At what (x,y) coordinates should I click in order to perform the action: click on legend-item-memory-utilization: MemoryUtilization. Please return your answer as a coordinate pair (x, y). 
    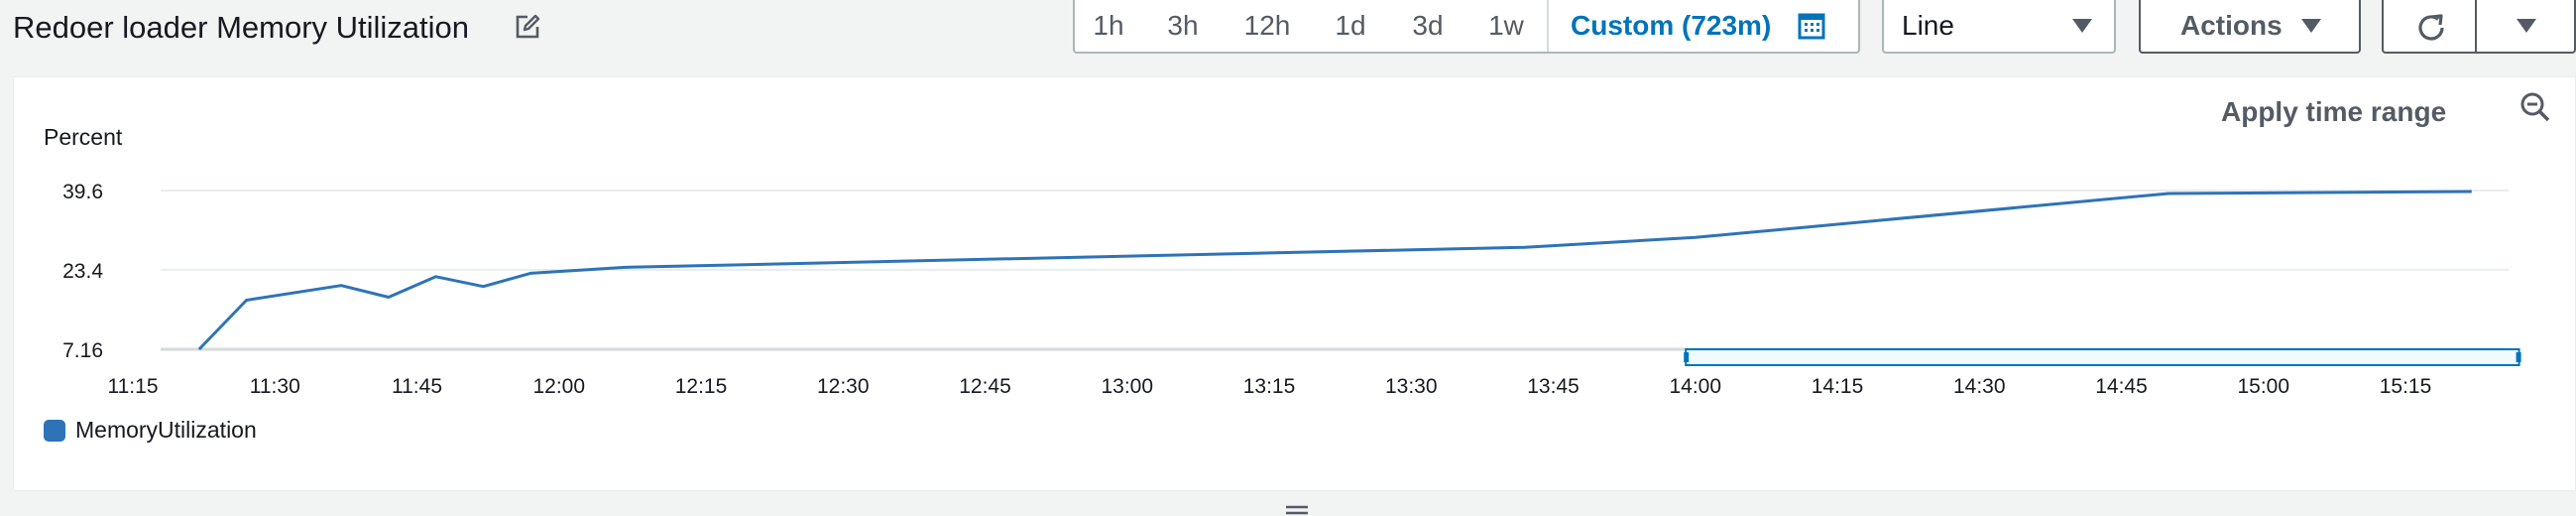
    Looking at the image, I should click on (150, 430).